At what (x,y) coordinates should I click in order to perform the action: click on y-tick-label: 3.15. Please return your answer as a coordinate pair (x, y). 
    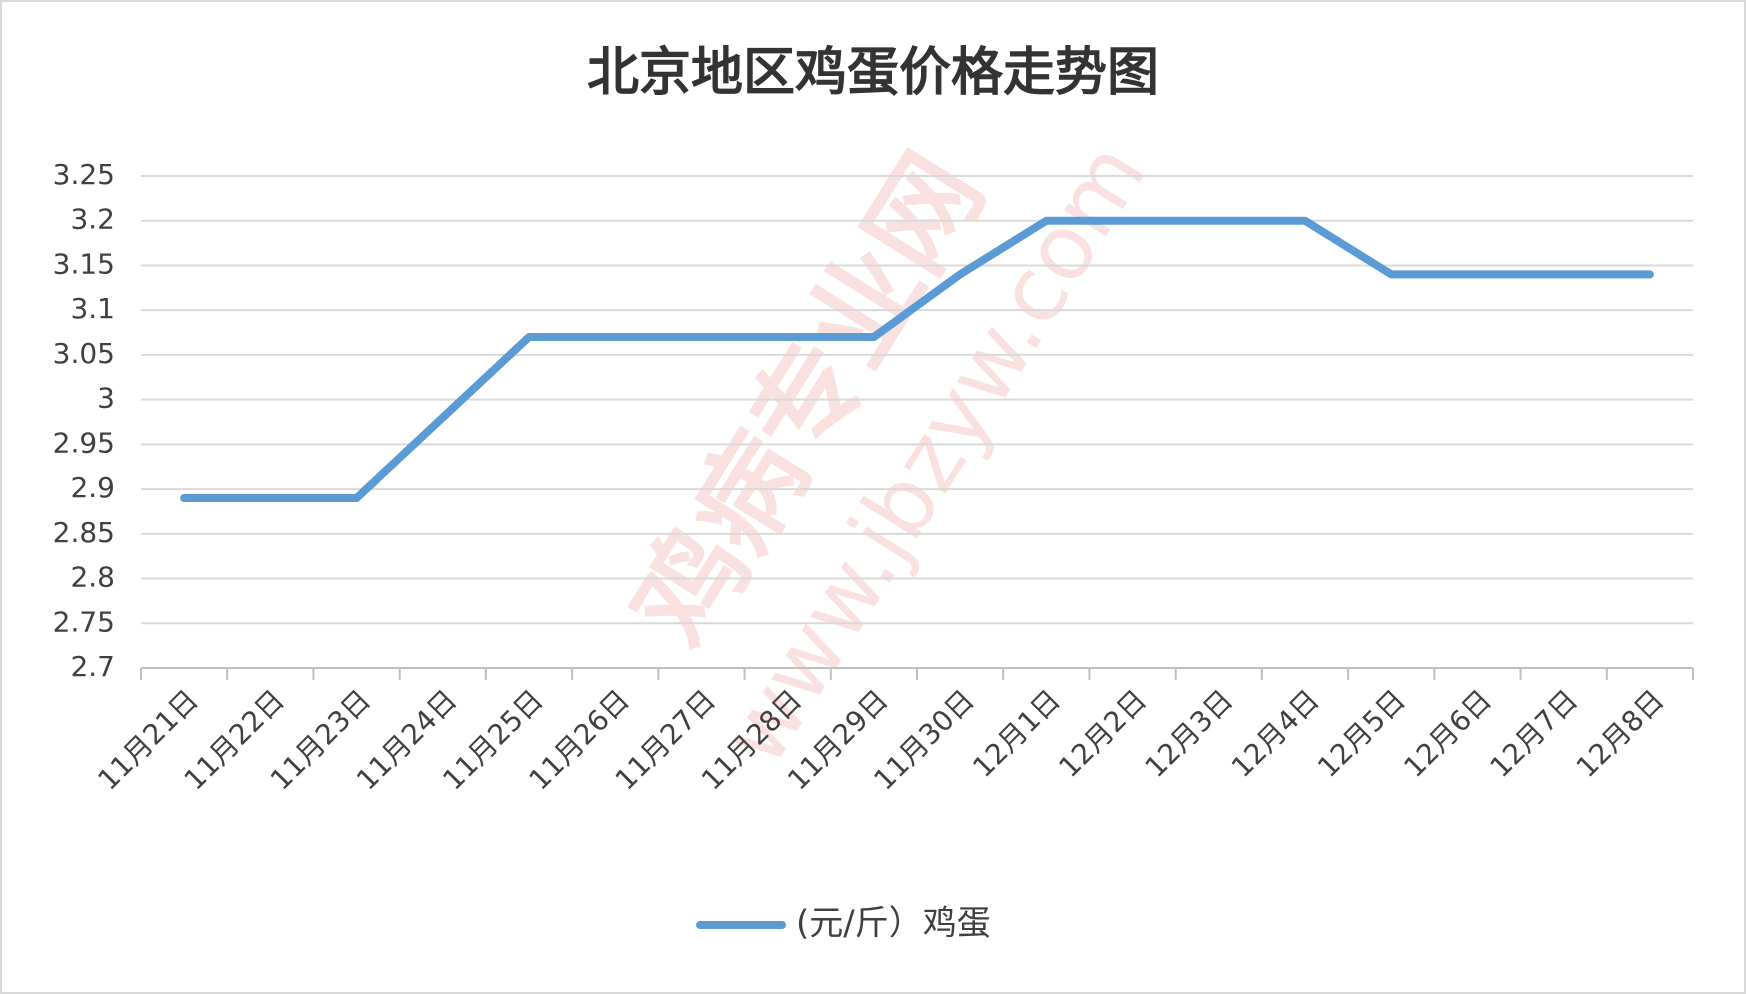
    Looking at the image, I should click on (84, 263).